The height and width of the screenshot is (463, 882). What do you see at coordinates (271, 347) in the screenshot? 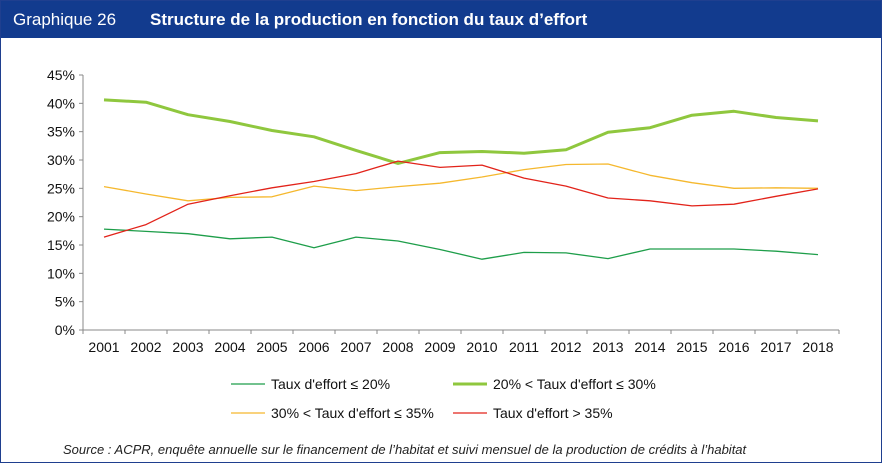
I see `x-tick-label: 2005` at bounding box center [271, 347].